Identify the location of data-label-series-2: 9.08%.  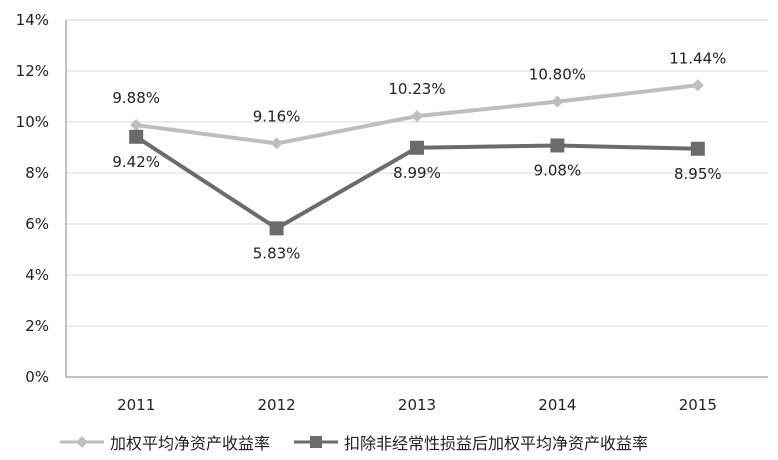
(558, 170).